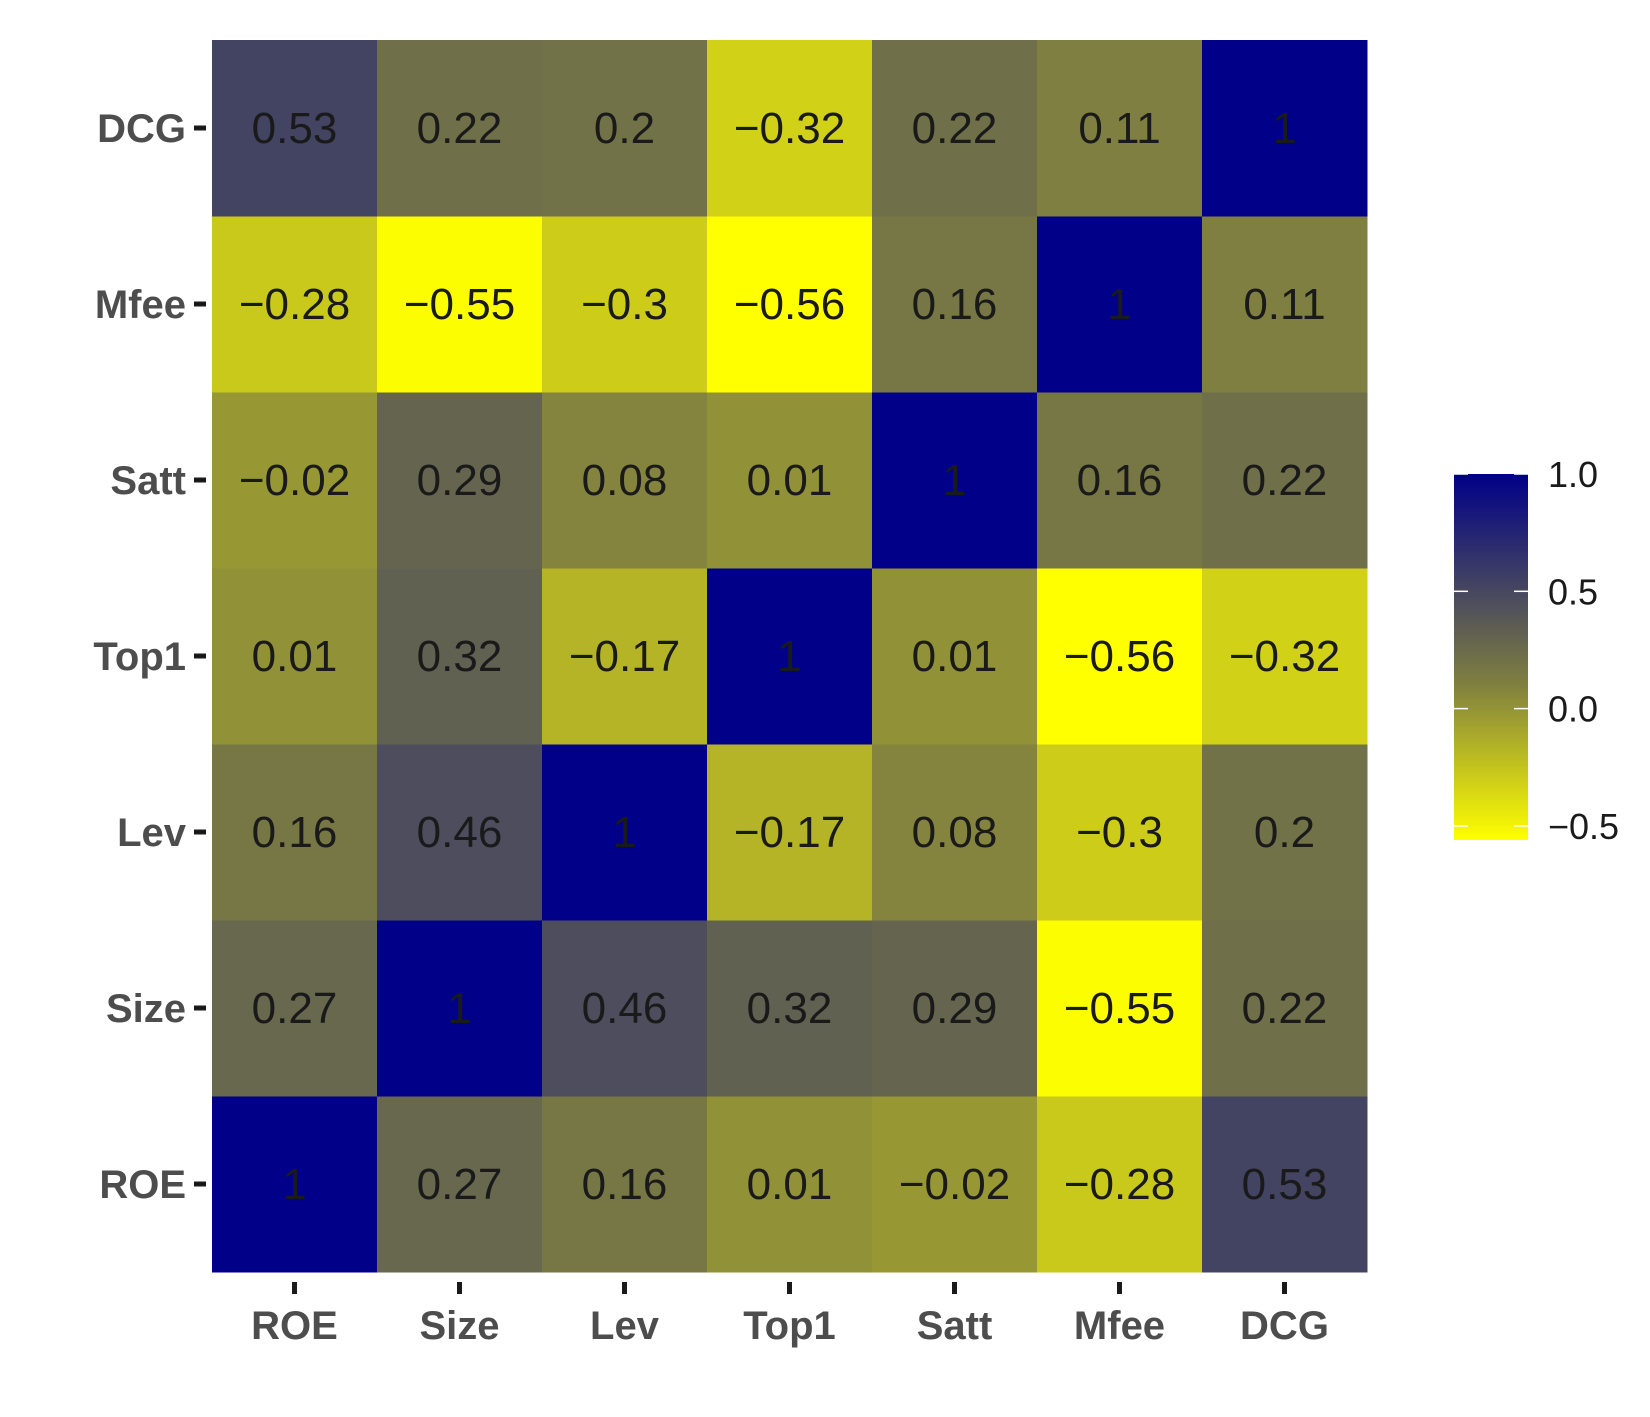 The height and width of the screenshot is (1417, 1650). Describe the element at coordinates (789, 1326) in the screenshot. I see `x-tick-label-top1: Top1` at that location.